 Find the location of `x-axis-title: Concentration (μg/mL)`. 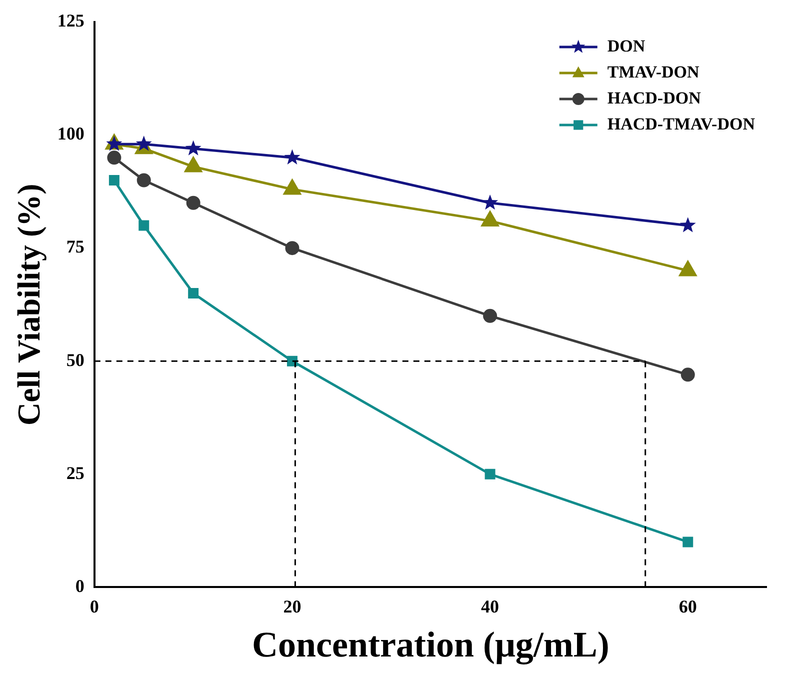

x-axis-title: Concentration (μg/mL) is located at coordinates (431, 644).